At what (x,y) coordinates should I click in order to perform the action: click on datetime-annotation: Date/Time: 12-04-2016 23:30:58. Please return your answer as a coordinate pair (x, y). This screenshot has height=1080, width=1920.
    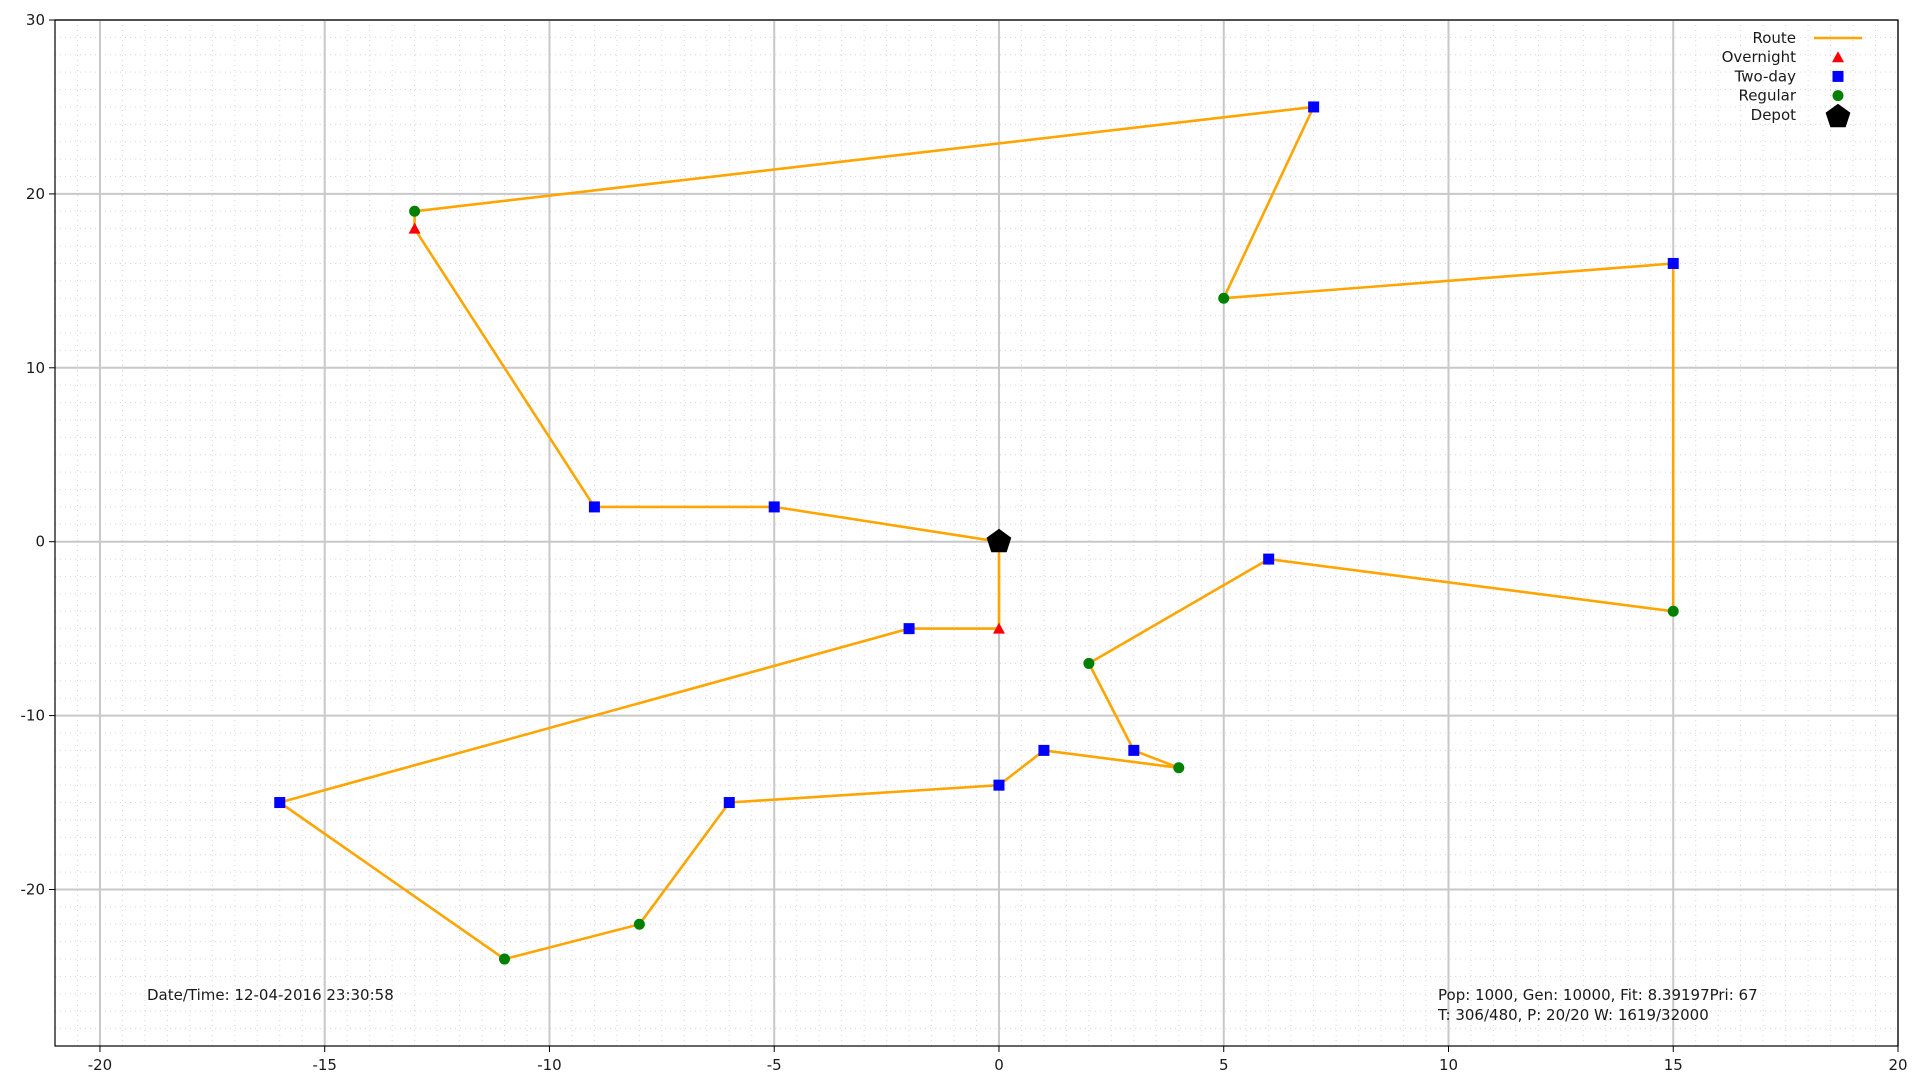
    Looking at the image, I should click on (270, 995).